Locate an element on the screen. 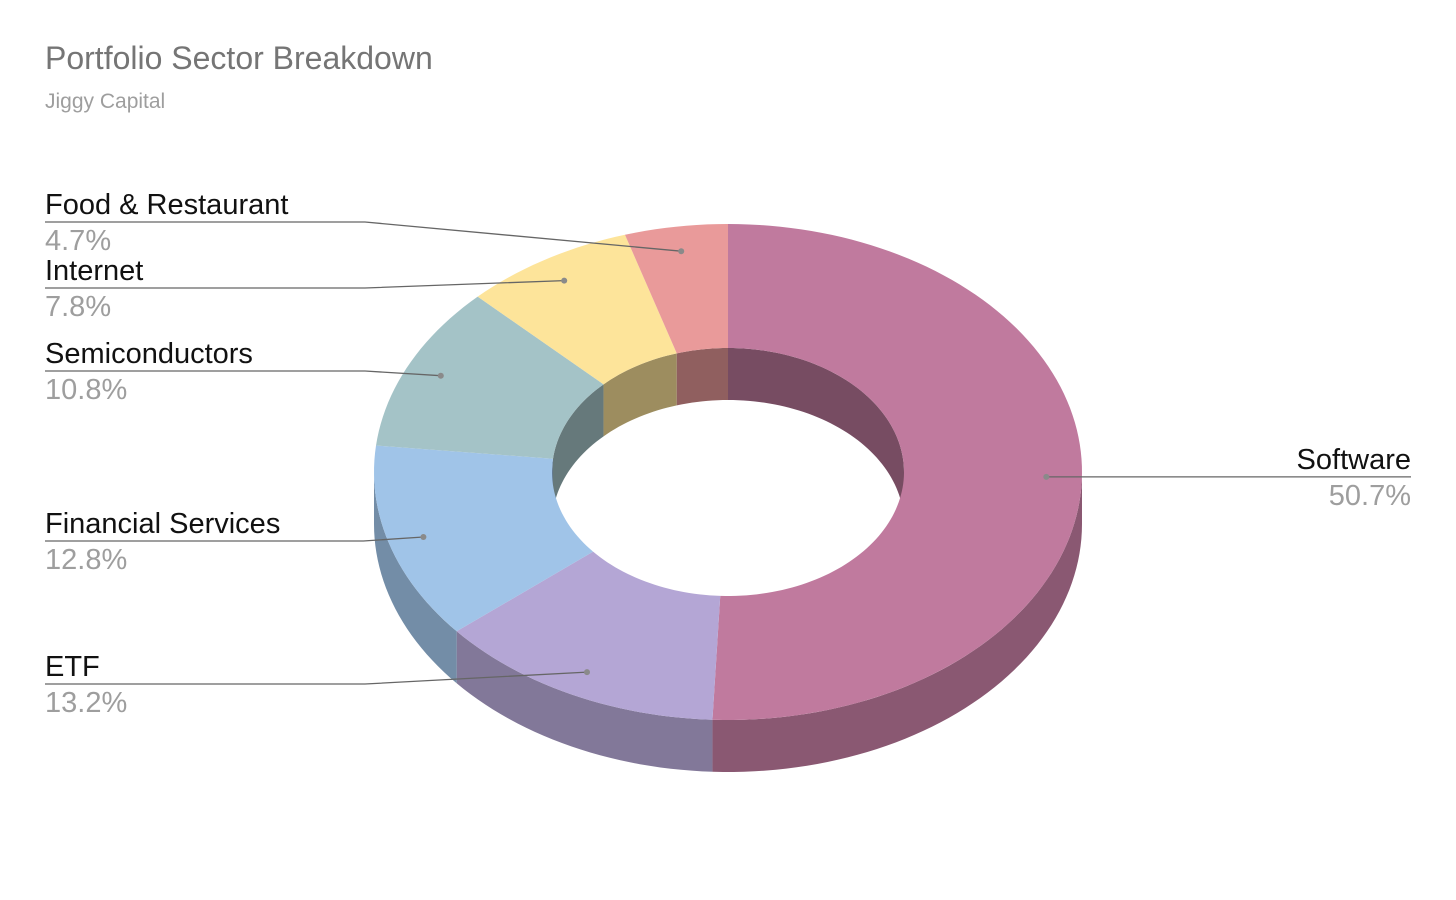 The height and width of the screenshot is (900, 1456). chart-subtitle: Jiggy Capital is located at coordinates (105, 101).